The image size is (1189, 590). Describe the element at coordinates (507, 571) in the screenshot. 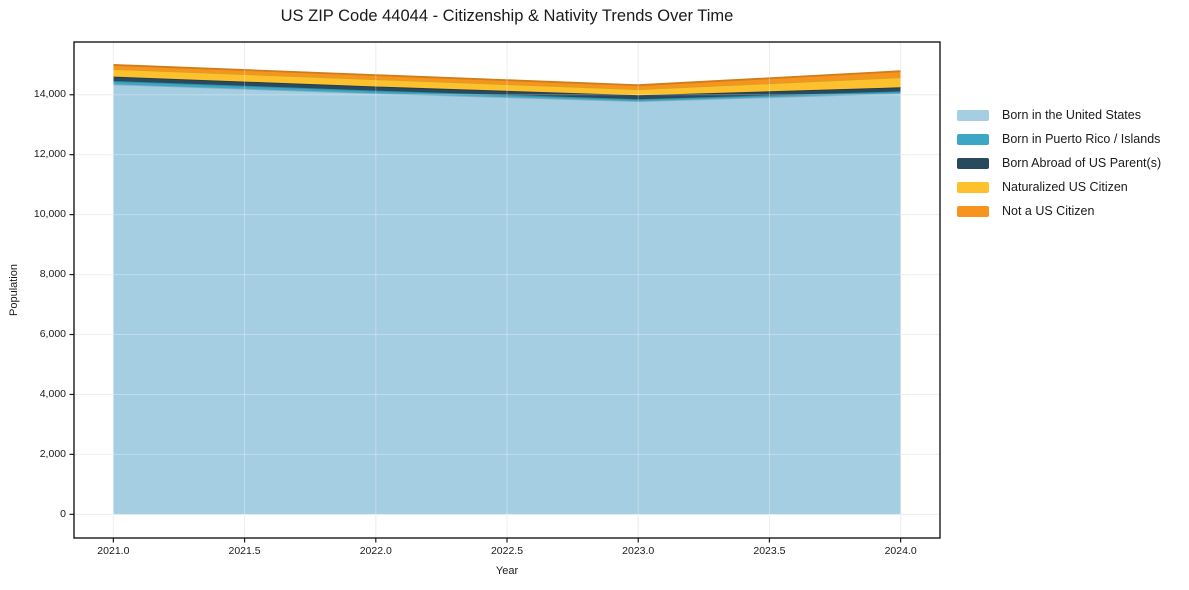

I see `x-axis-label: Year` at that location.